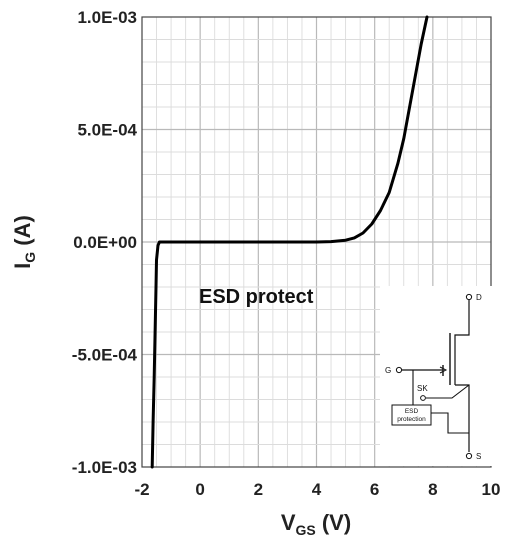 The height and width of the screenshot is (539, 513). I want to click on y-tick-label: -5.0E-04, so click(105, 355).